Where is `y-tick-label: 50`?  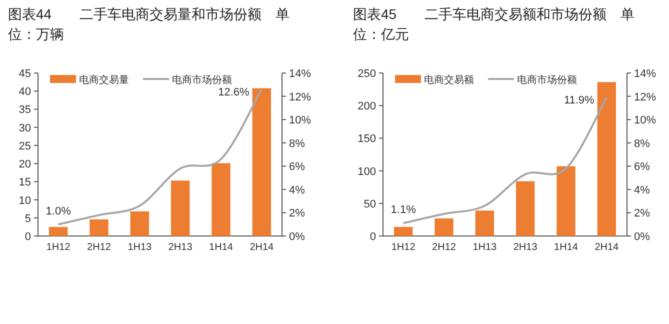
y-tick-label: 50 is located at coordinates (370, 204).